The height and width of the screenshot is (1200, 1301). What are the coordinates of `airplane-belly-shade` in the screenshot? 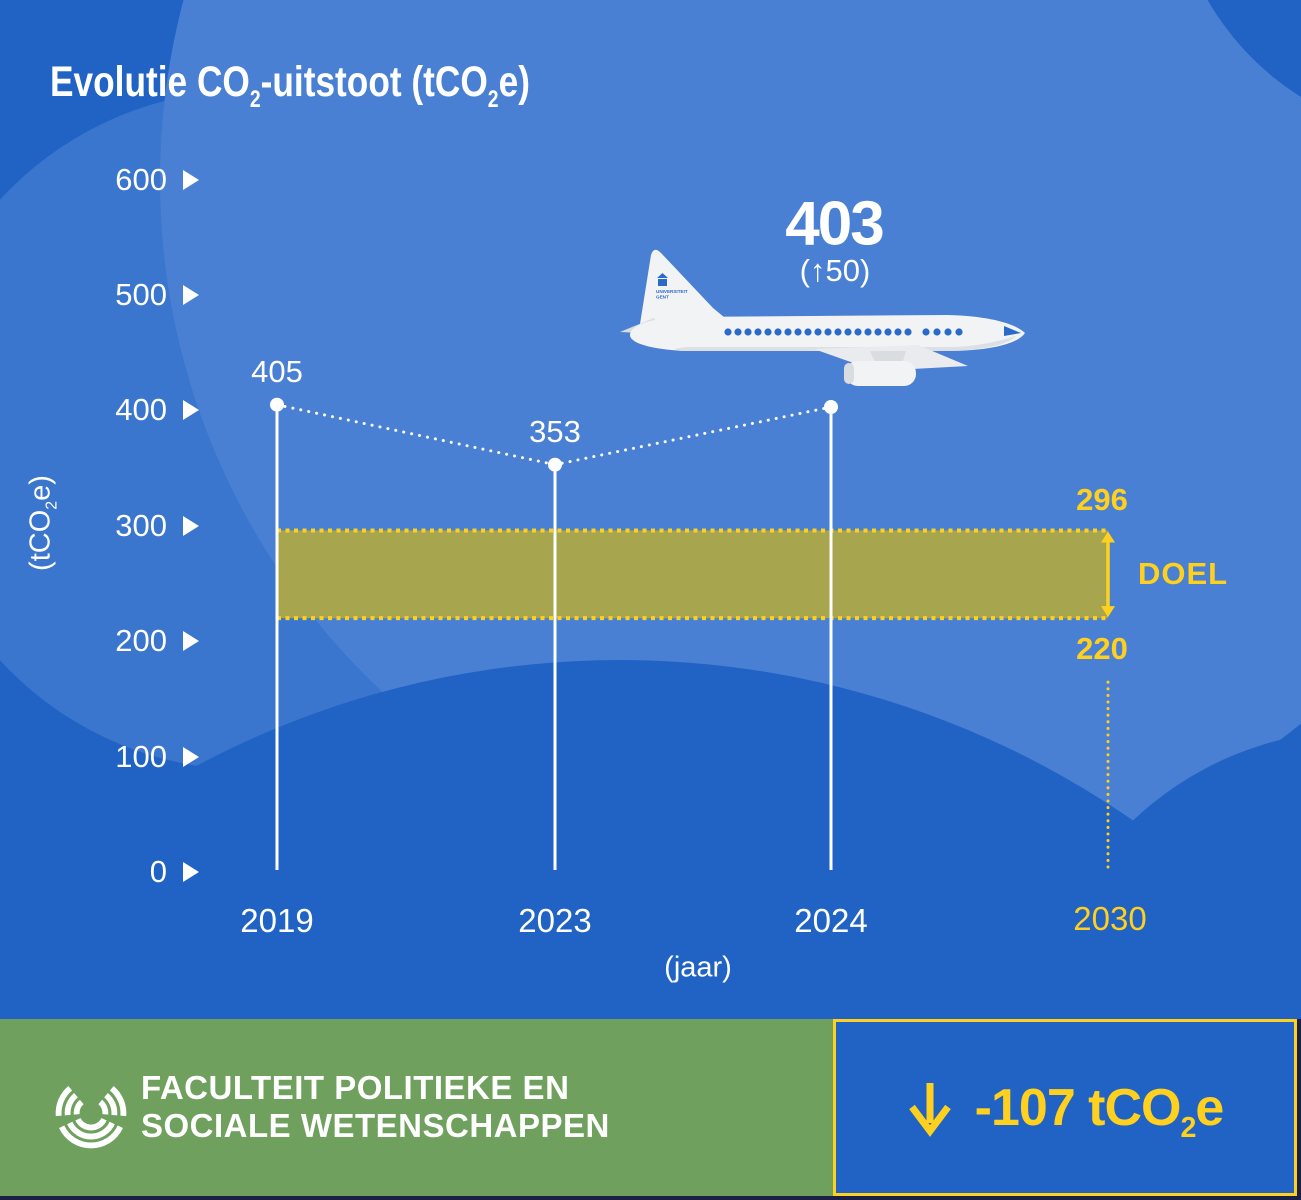 It's located at (845, 343).